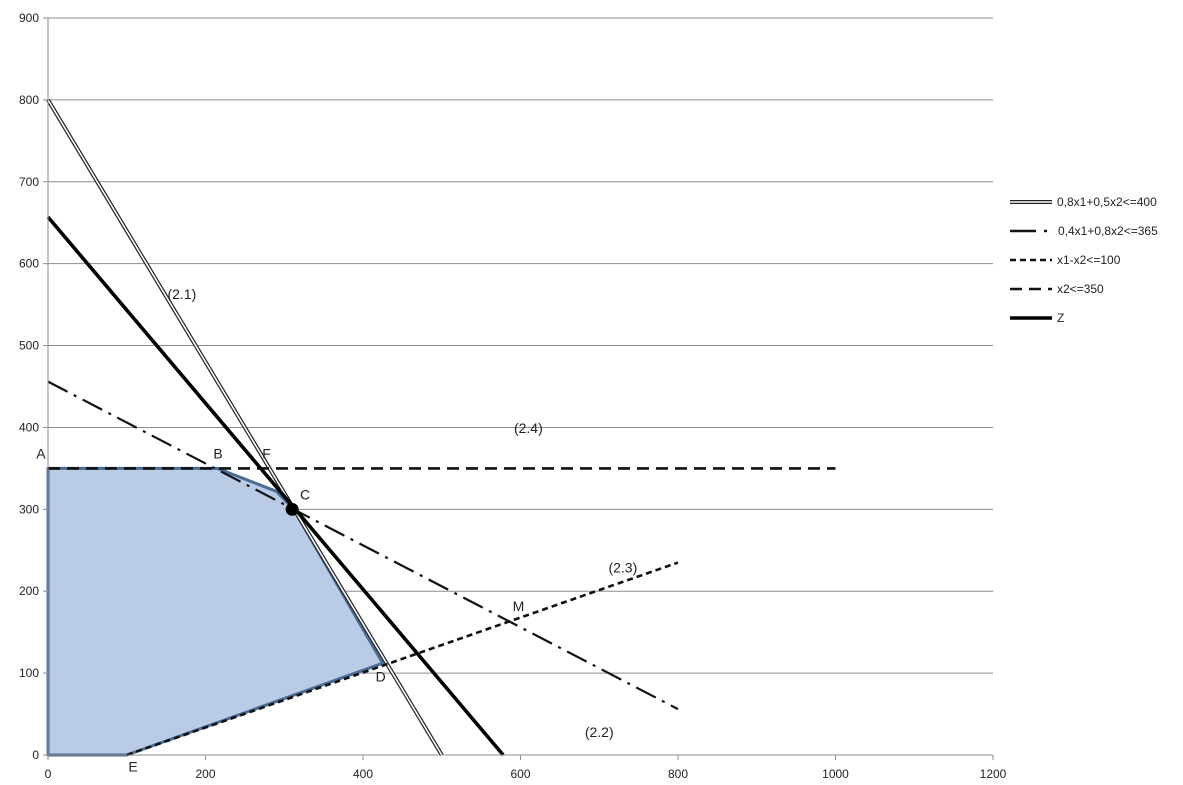  I want to click on x-tick-label: 1200, so click(993, 774).